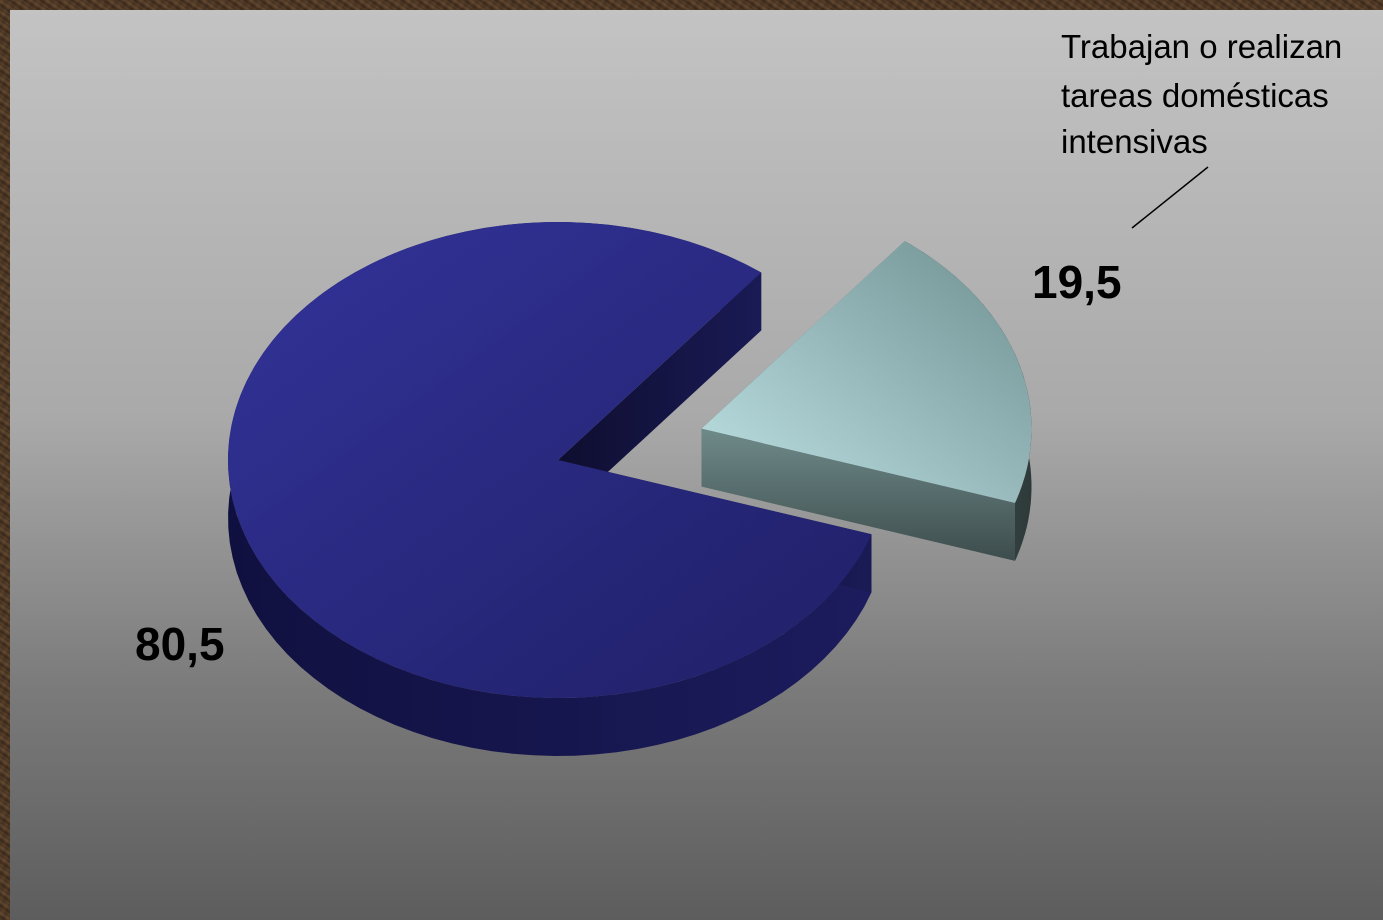 The width and height of the screenshot is (1383, 920). Describe the element at coordinates (1170, 197) in the screenshot. I see `label-leader-line` at that location.